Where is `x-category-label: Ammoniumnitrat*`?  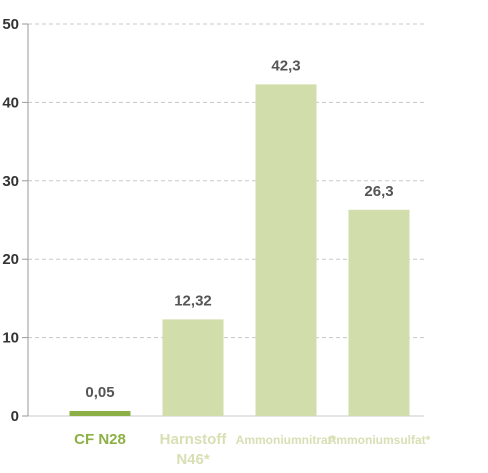
x-category-label: Ammoniumnitrat* is located at coordinates (286, 440).